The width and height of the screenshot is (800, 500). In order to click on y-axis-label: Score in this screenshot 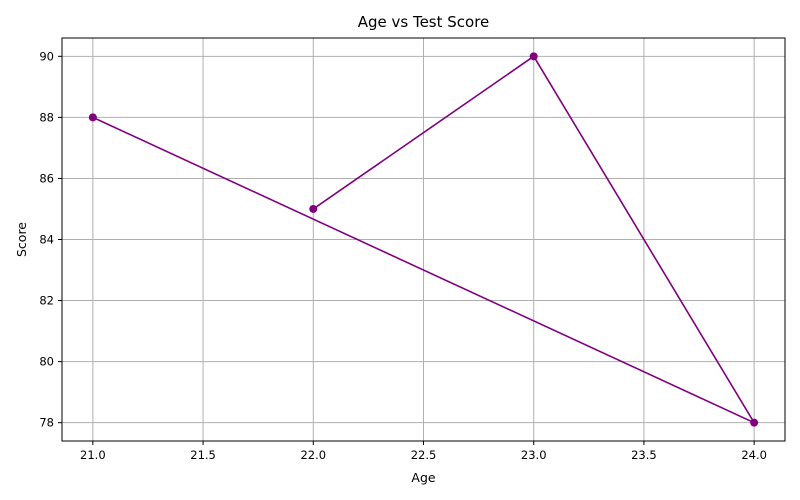, I will do `click(21, 239)`.